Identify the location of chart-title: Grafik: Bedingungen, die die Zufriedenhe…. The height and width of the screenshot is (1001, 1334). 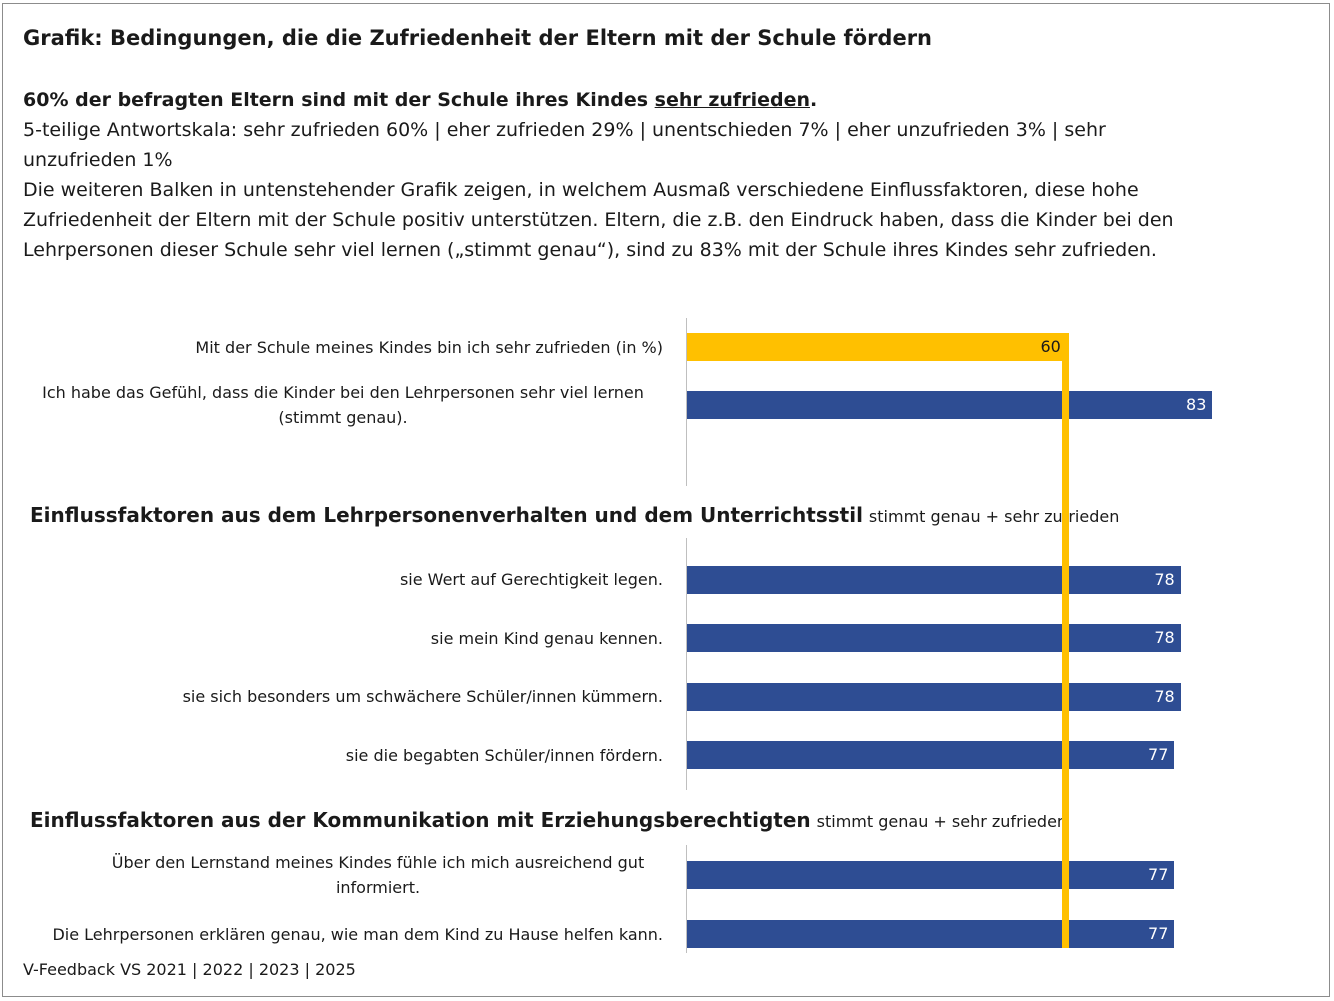
(478, 38).